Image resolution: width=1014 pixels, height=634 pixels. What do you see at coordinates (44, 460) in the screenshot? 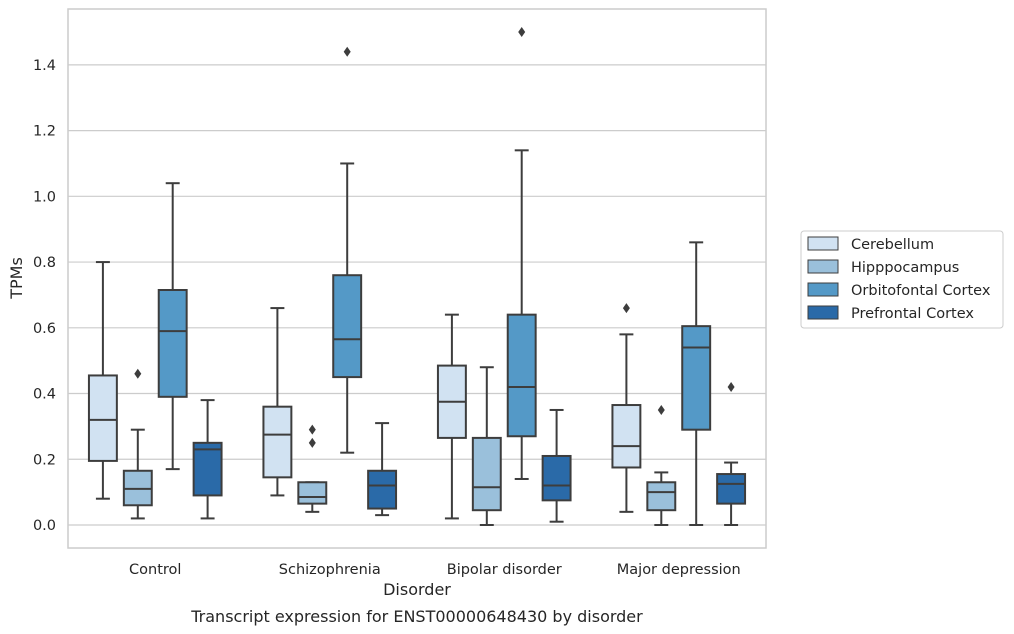
I see `y-tick-label: 0.2` at bounding box center [44, 460].